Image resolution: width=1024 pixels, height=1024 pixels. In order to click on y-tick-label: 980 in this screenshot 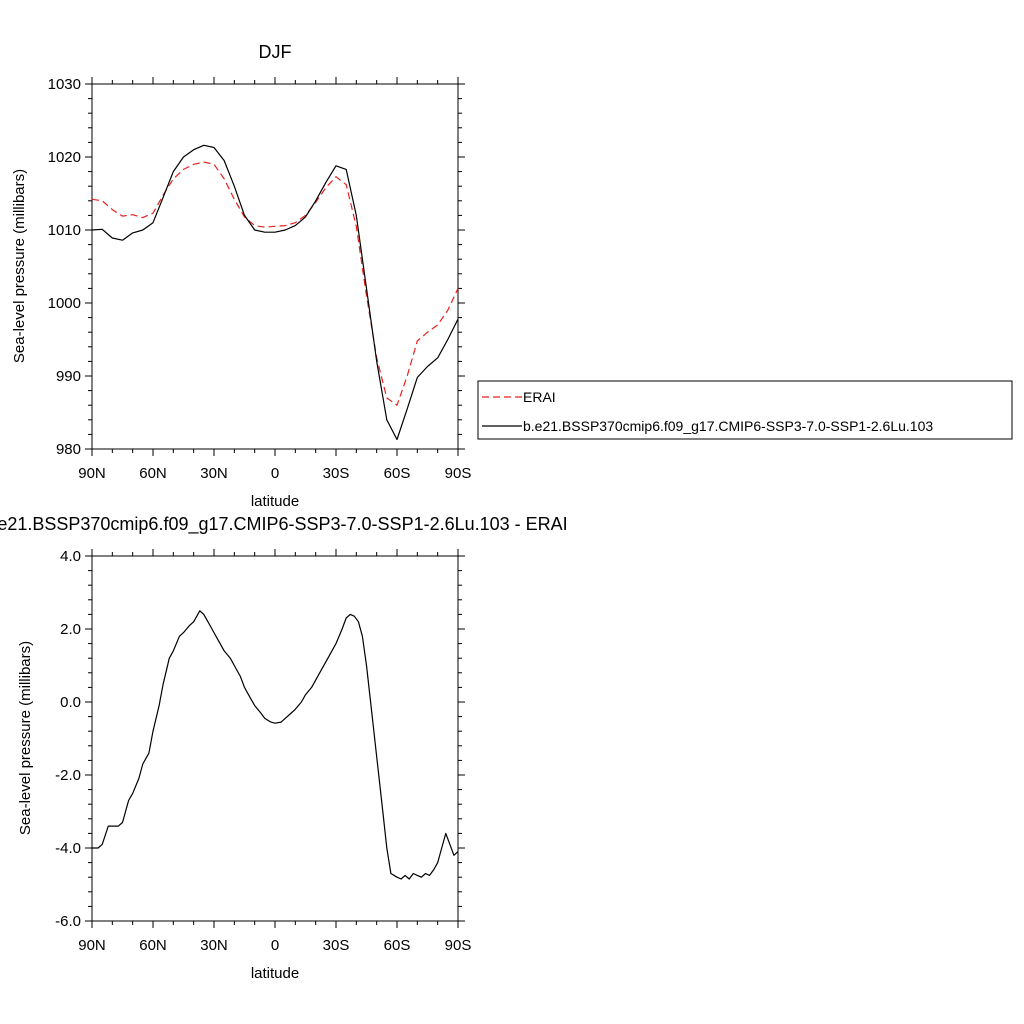, I will do `click(68, 449)`.